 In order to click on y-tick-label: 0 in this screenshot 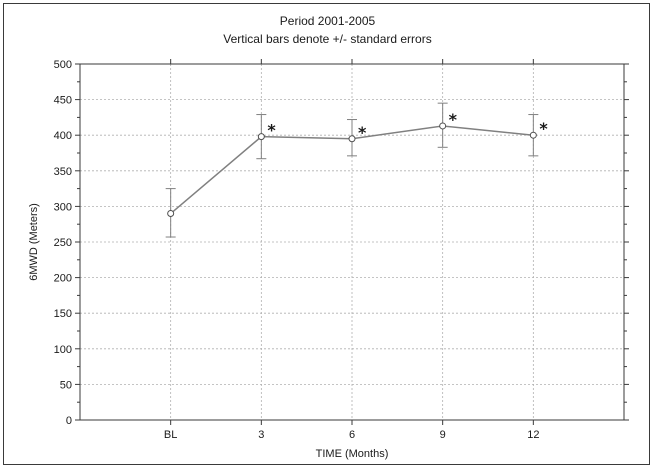, I will do `click(69, 421)`.